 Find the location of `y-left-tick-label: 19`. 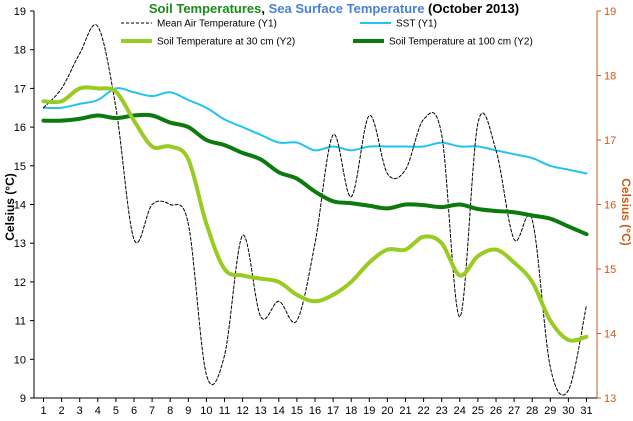

y-left-tick-label: 19 is located at coordinates (20, 12).